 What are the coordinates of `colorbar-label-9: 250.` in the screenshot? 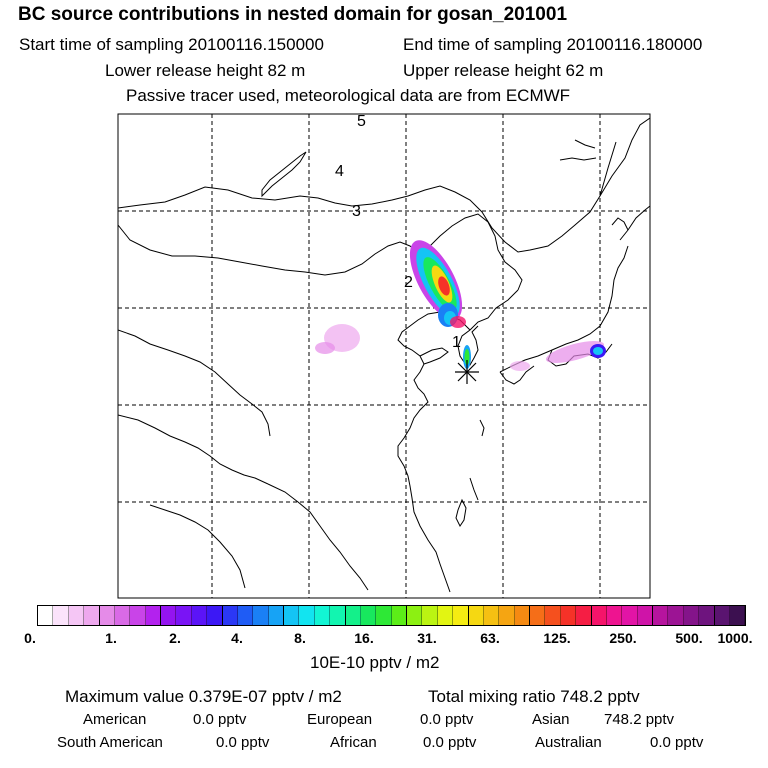 It's located at (623, 638).